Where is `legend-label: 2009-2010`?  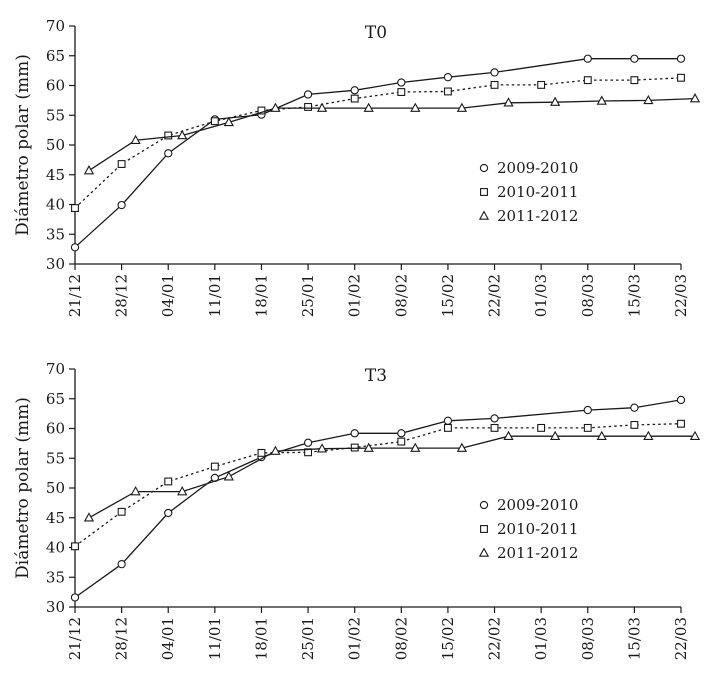 legend-label: 2009-2010 is located at coordinates (537, 168).